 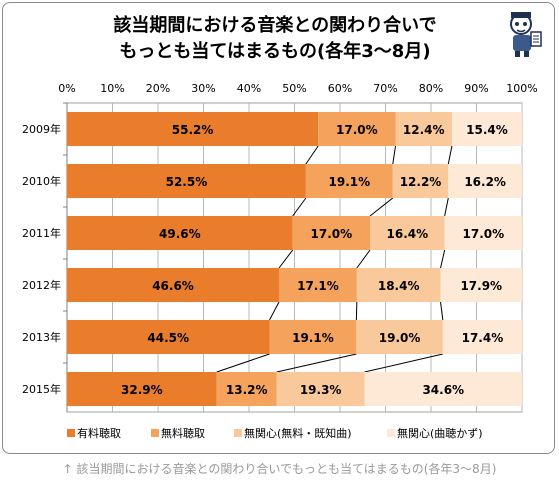 I want to click on x-tick-label: 80%, so click(x=431, y=88).